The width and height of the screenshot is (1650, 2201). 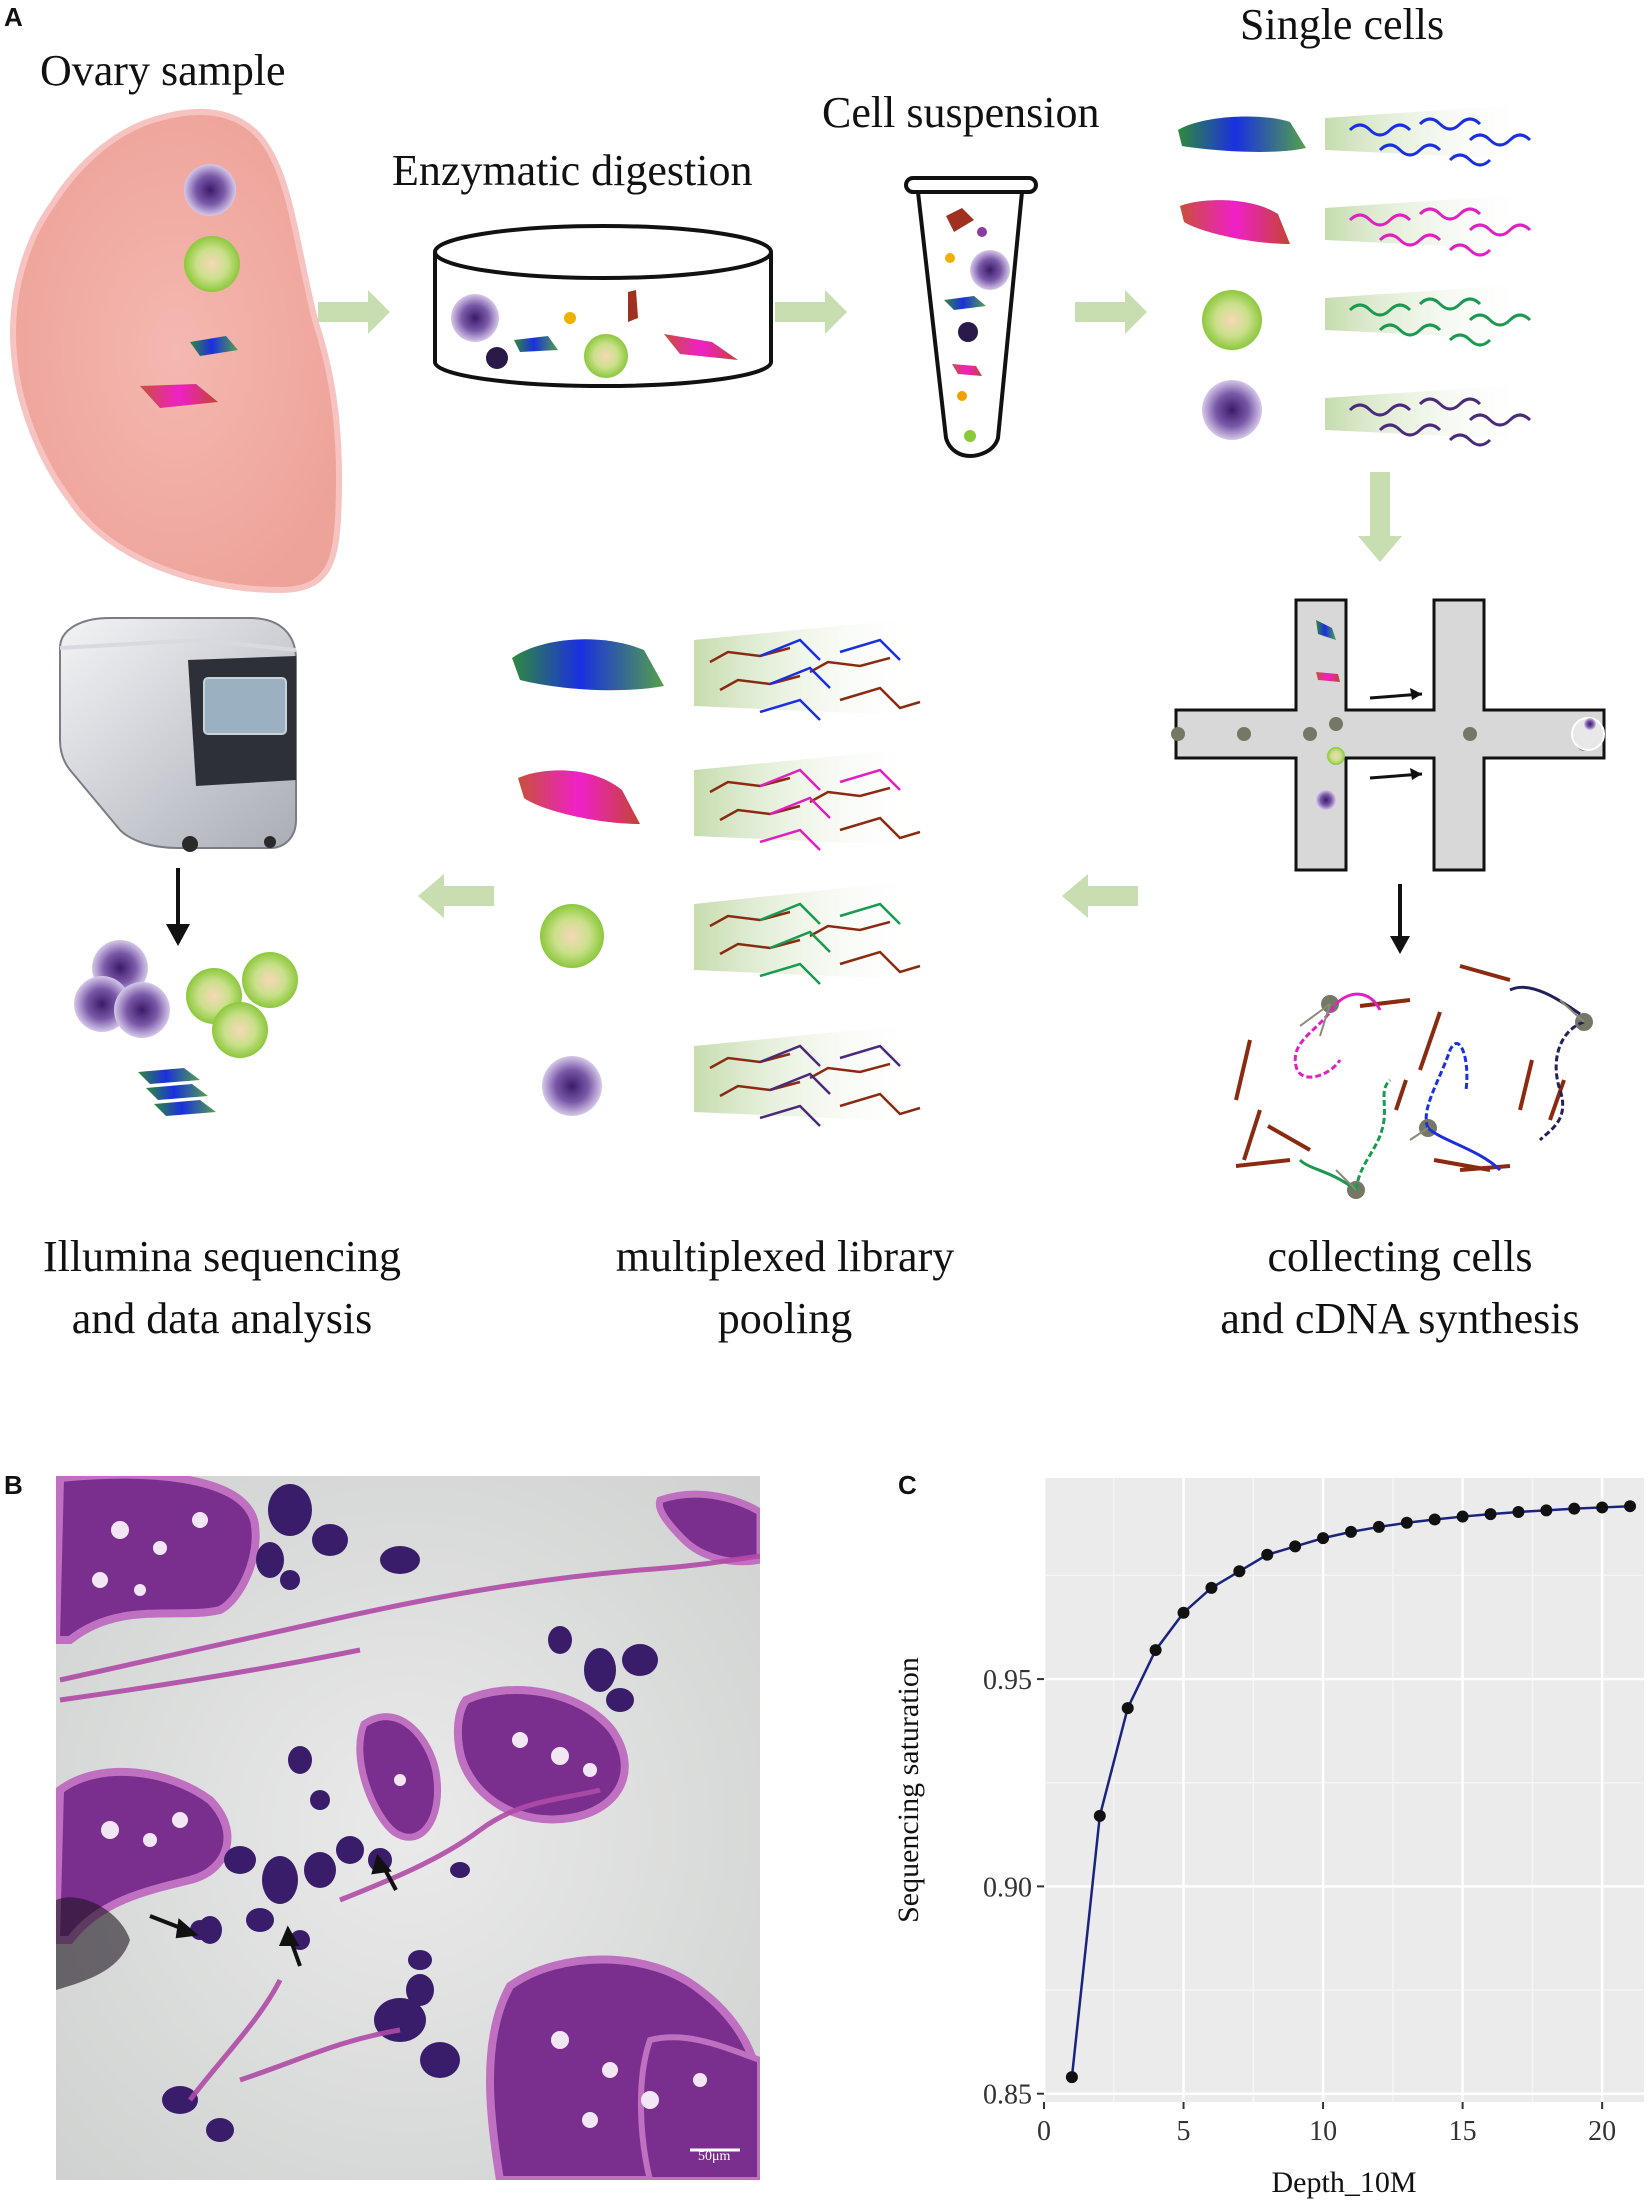 I want to click on tube-yellow-dot, so click(x=950, y=258).